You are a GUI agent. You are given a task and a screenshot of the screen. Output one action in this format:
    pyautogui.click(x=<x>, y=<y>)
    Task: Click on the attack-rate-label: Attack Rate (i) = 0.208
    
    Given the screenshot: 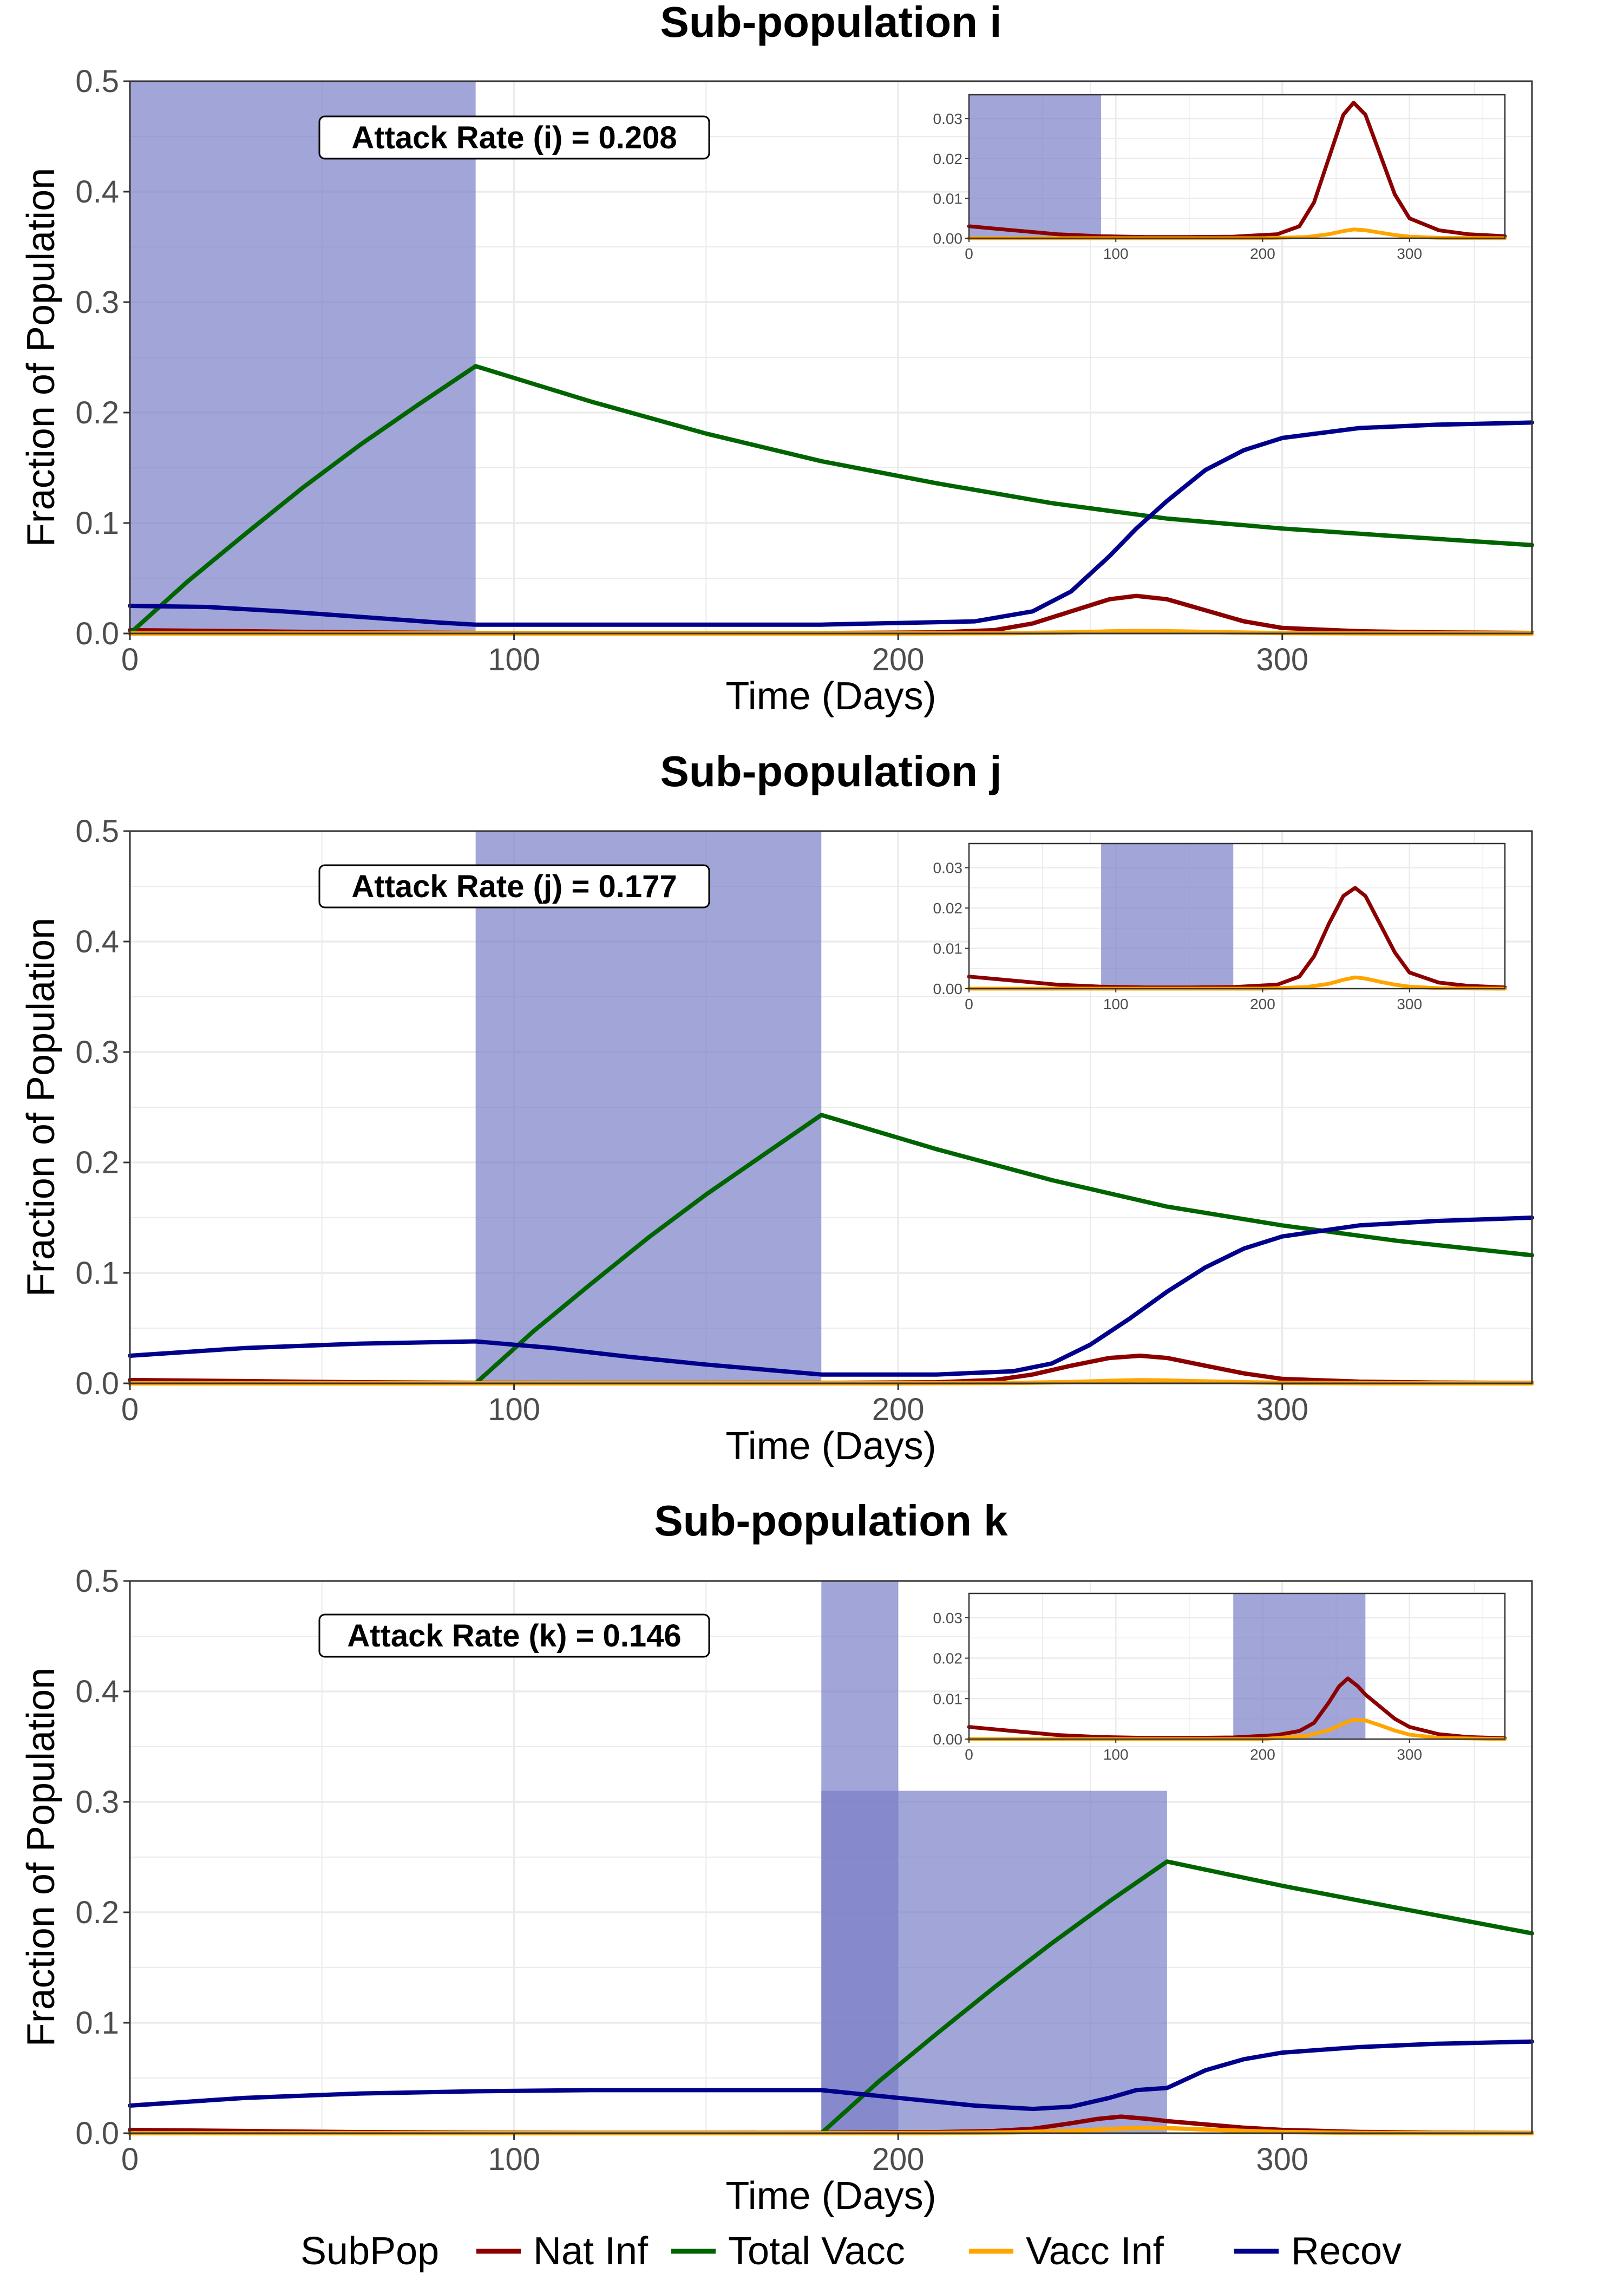 What is the action you would take?
    pyautogui.click(x=514, y=138)
    